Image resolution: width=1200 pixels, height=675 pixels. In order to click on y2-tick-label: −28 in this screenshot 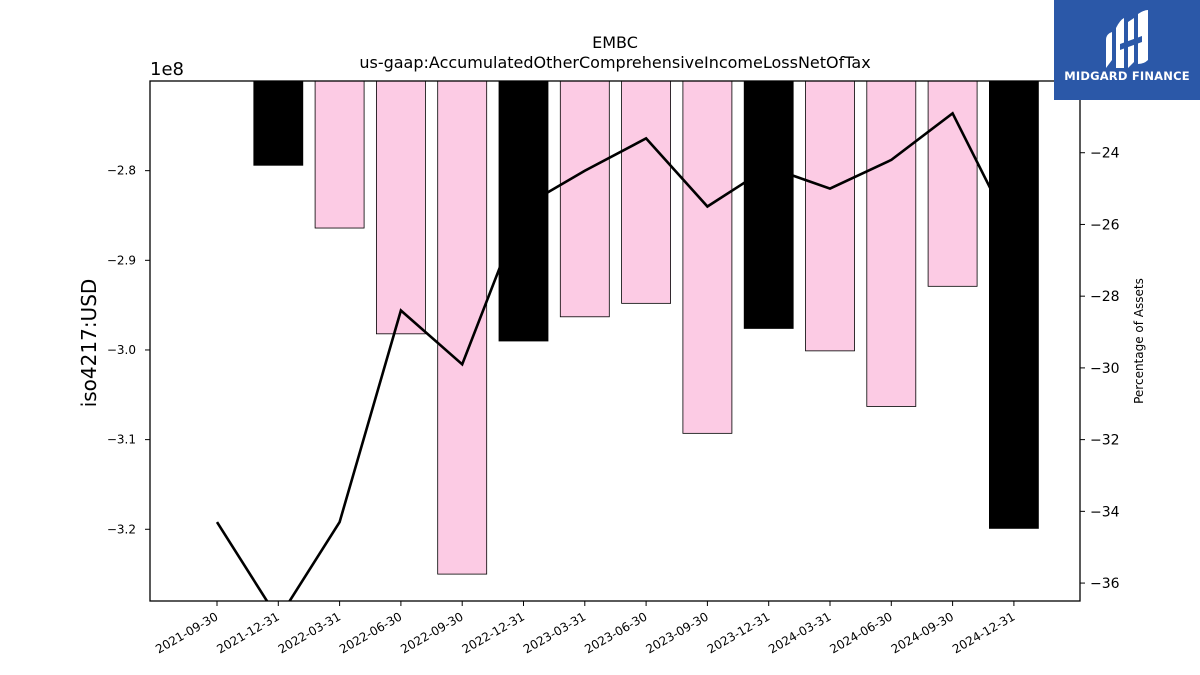, I will do `click(1105, 297)`.